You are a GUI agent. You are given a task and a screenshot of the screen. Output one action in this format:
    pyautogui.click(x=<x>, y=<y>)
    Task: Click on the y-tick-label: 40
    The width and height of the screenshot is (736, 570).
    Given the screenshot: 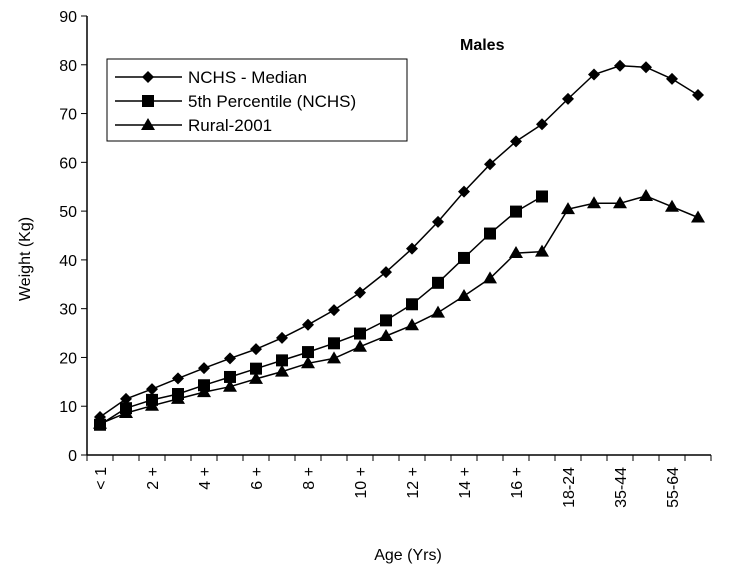 What is the action you would take?
    pyautogui.click(x=68, y=261)
    